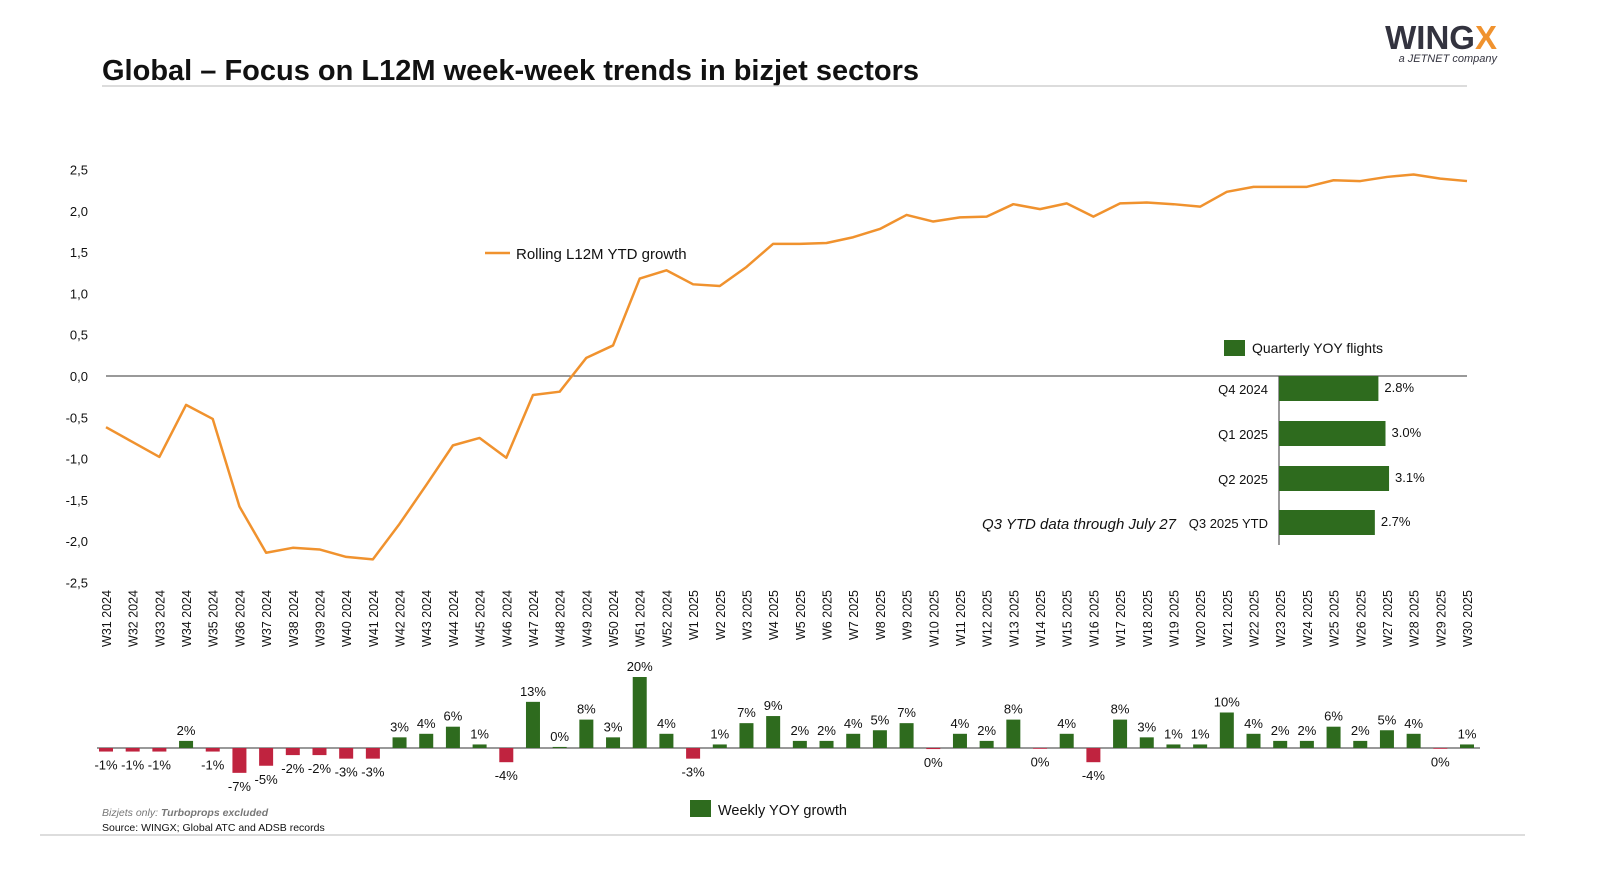 The width and height of the screenshot is (1598, 874). What do you see at coordinates (1174, 618) in the screenshot?
I see `x-tick-label: W19 2025` at bounding box center [1174, 618].